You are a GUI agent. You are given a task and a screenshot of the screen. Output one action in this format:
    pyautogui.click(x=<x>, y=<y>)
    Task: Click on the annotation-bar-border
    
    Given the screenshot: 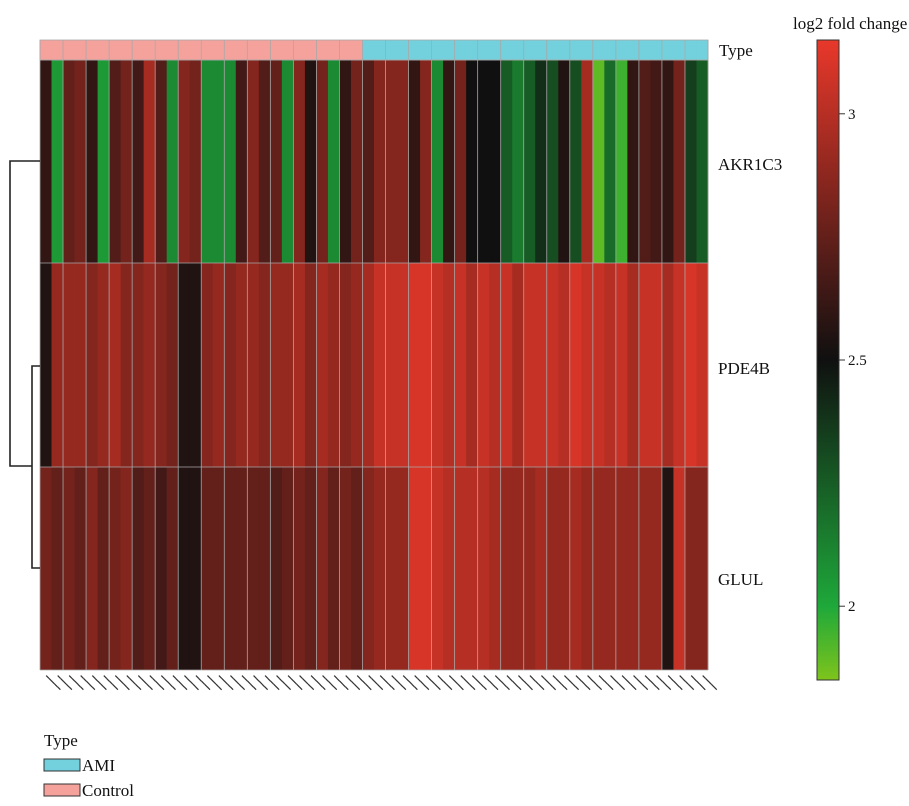 What is the action you would take?
    pyautogui.click(x=374, y=50)
    